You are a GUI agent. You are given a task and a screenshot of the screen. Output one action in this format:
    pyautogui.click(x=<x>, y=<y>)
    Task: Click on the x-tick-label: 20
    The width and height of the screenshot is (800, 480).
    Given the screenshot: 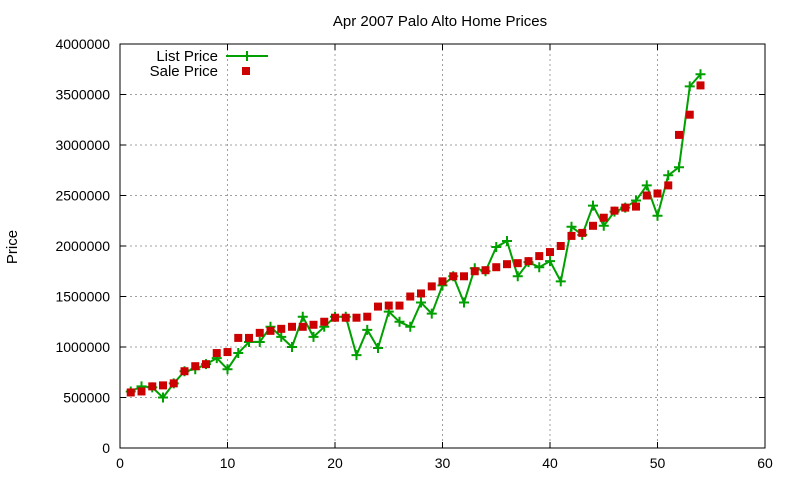 What is the action you would take?
    pyautogui.click(x=335, y=463)
    